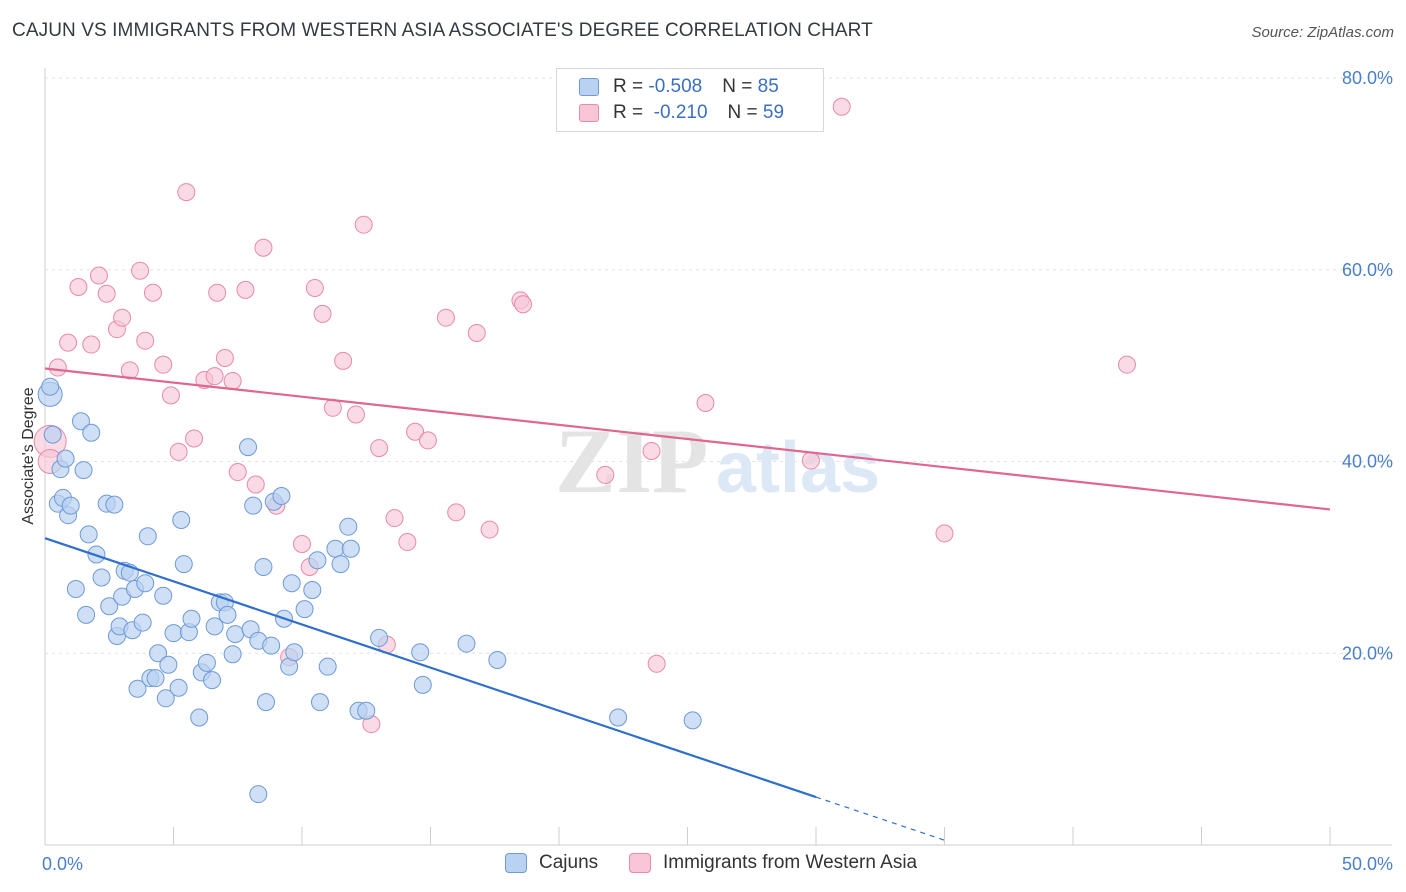 The height and width of the screenshot is (892, 1406). Describe the element at coordinates (675, 86) in the screenshot. I see `legend-r-value-cajuns: -0.508` at that location.